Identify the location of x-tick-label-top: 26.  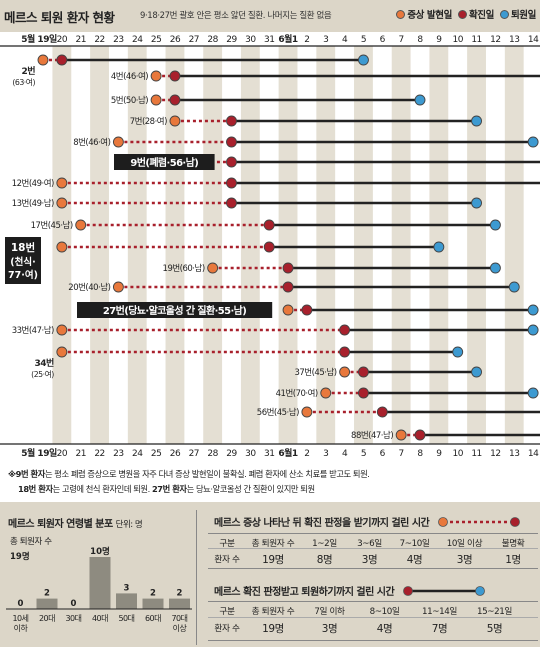
(175, 40).